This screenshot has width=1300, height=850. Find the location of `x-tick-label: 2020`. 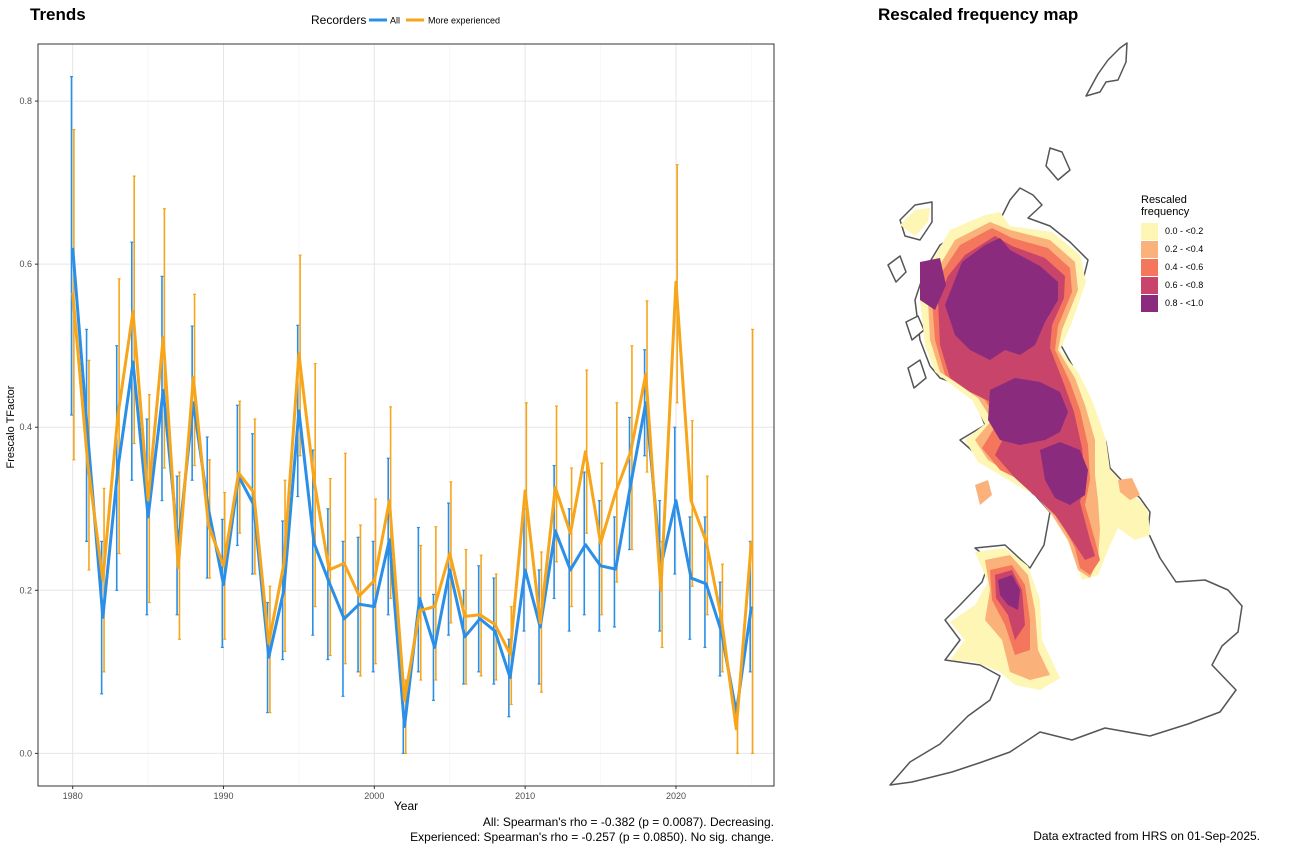

x-tick-label: 2020 is located at coordinates (676, 796).